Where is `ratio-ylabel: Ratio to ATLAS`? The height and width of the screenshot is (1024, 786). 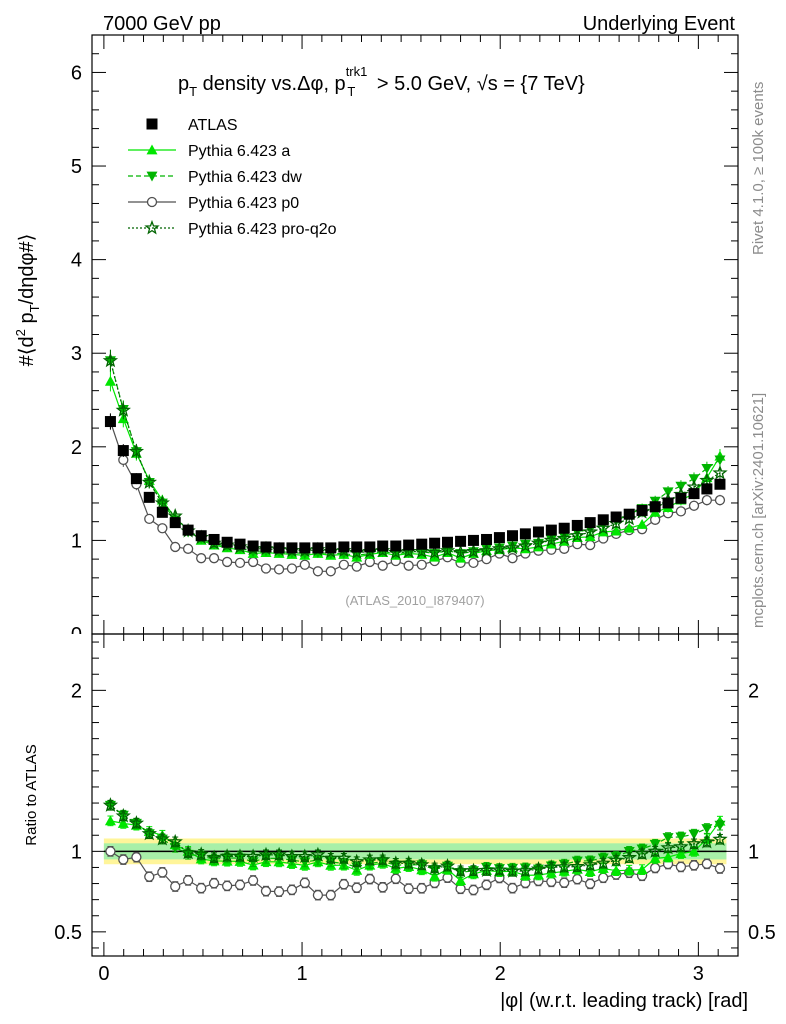
ratio-ylabel: Ratio to ATLAS is located at coordinates (31, 794).